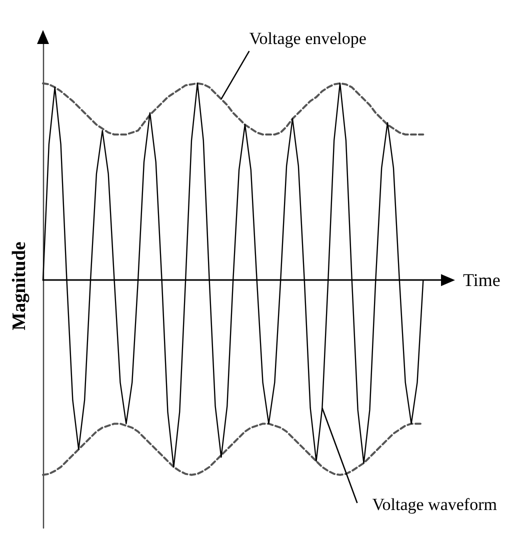 The image size is (521, 533). Describe the element at coordinates (434, 504) in the screenshot. I see `series-label: Voltage waveform` at that location.